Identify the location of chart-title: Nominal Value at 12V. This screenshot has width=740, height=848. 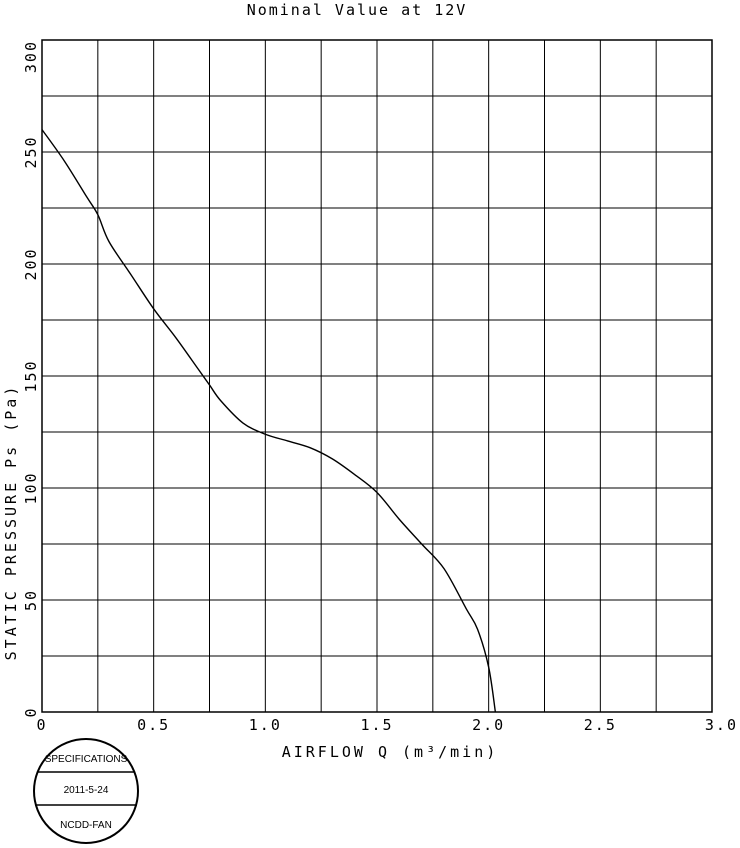
(357, 10).